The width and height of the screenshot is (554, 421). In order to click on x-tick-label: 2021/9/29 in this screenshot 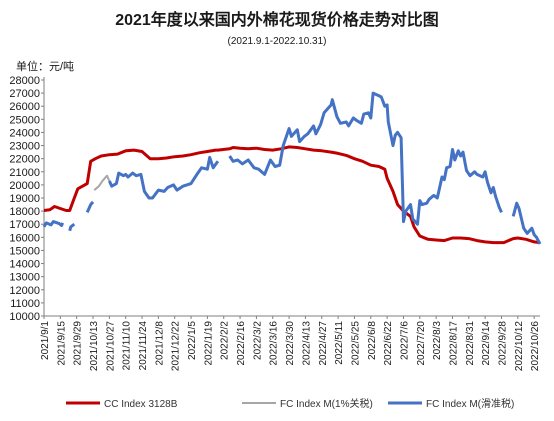, I will do `click(78, 343)`.